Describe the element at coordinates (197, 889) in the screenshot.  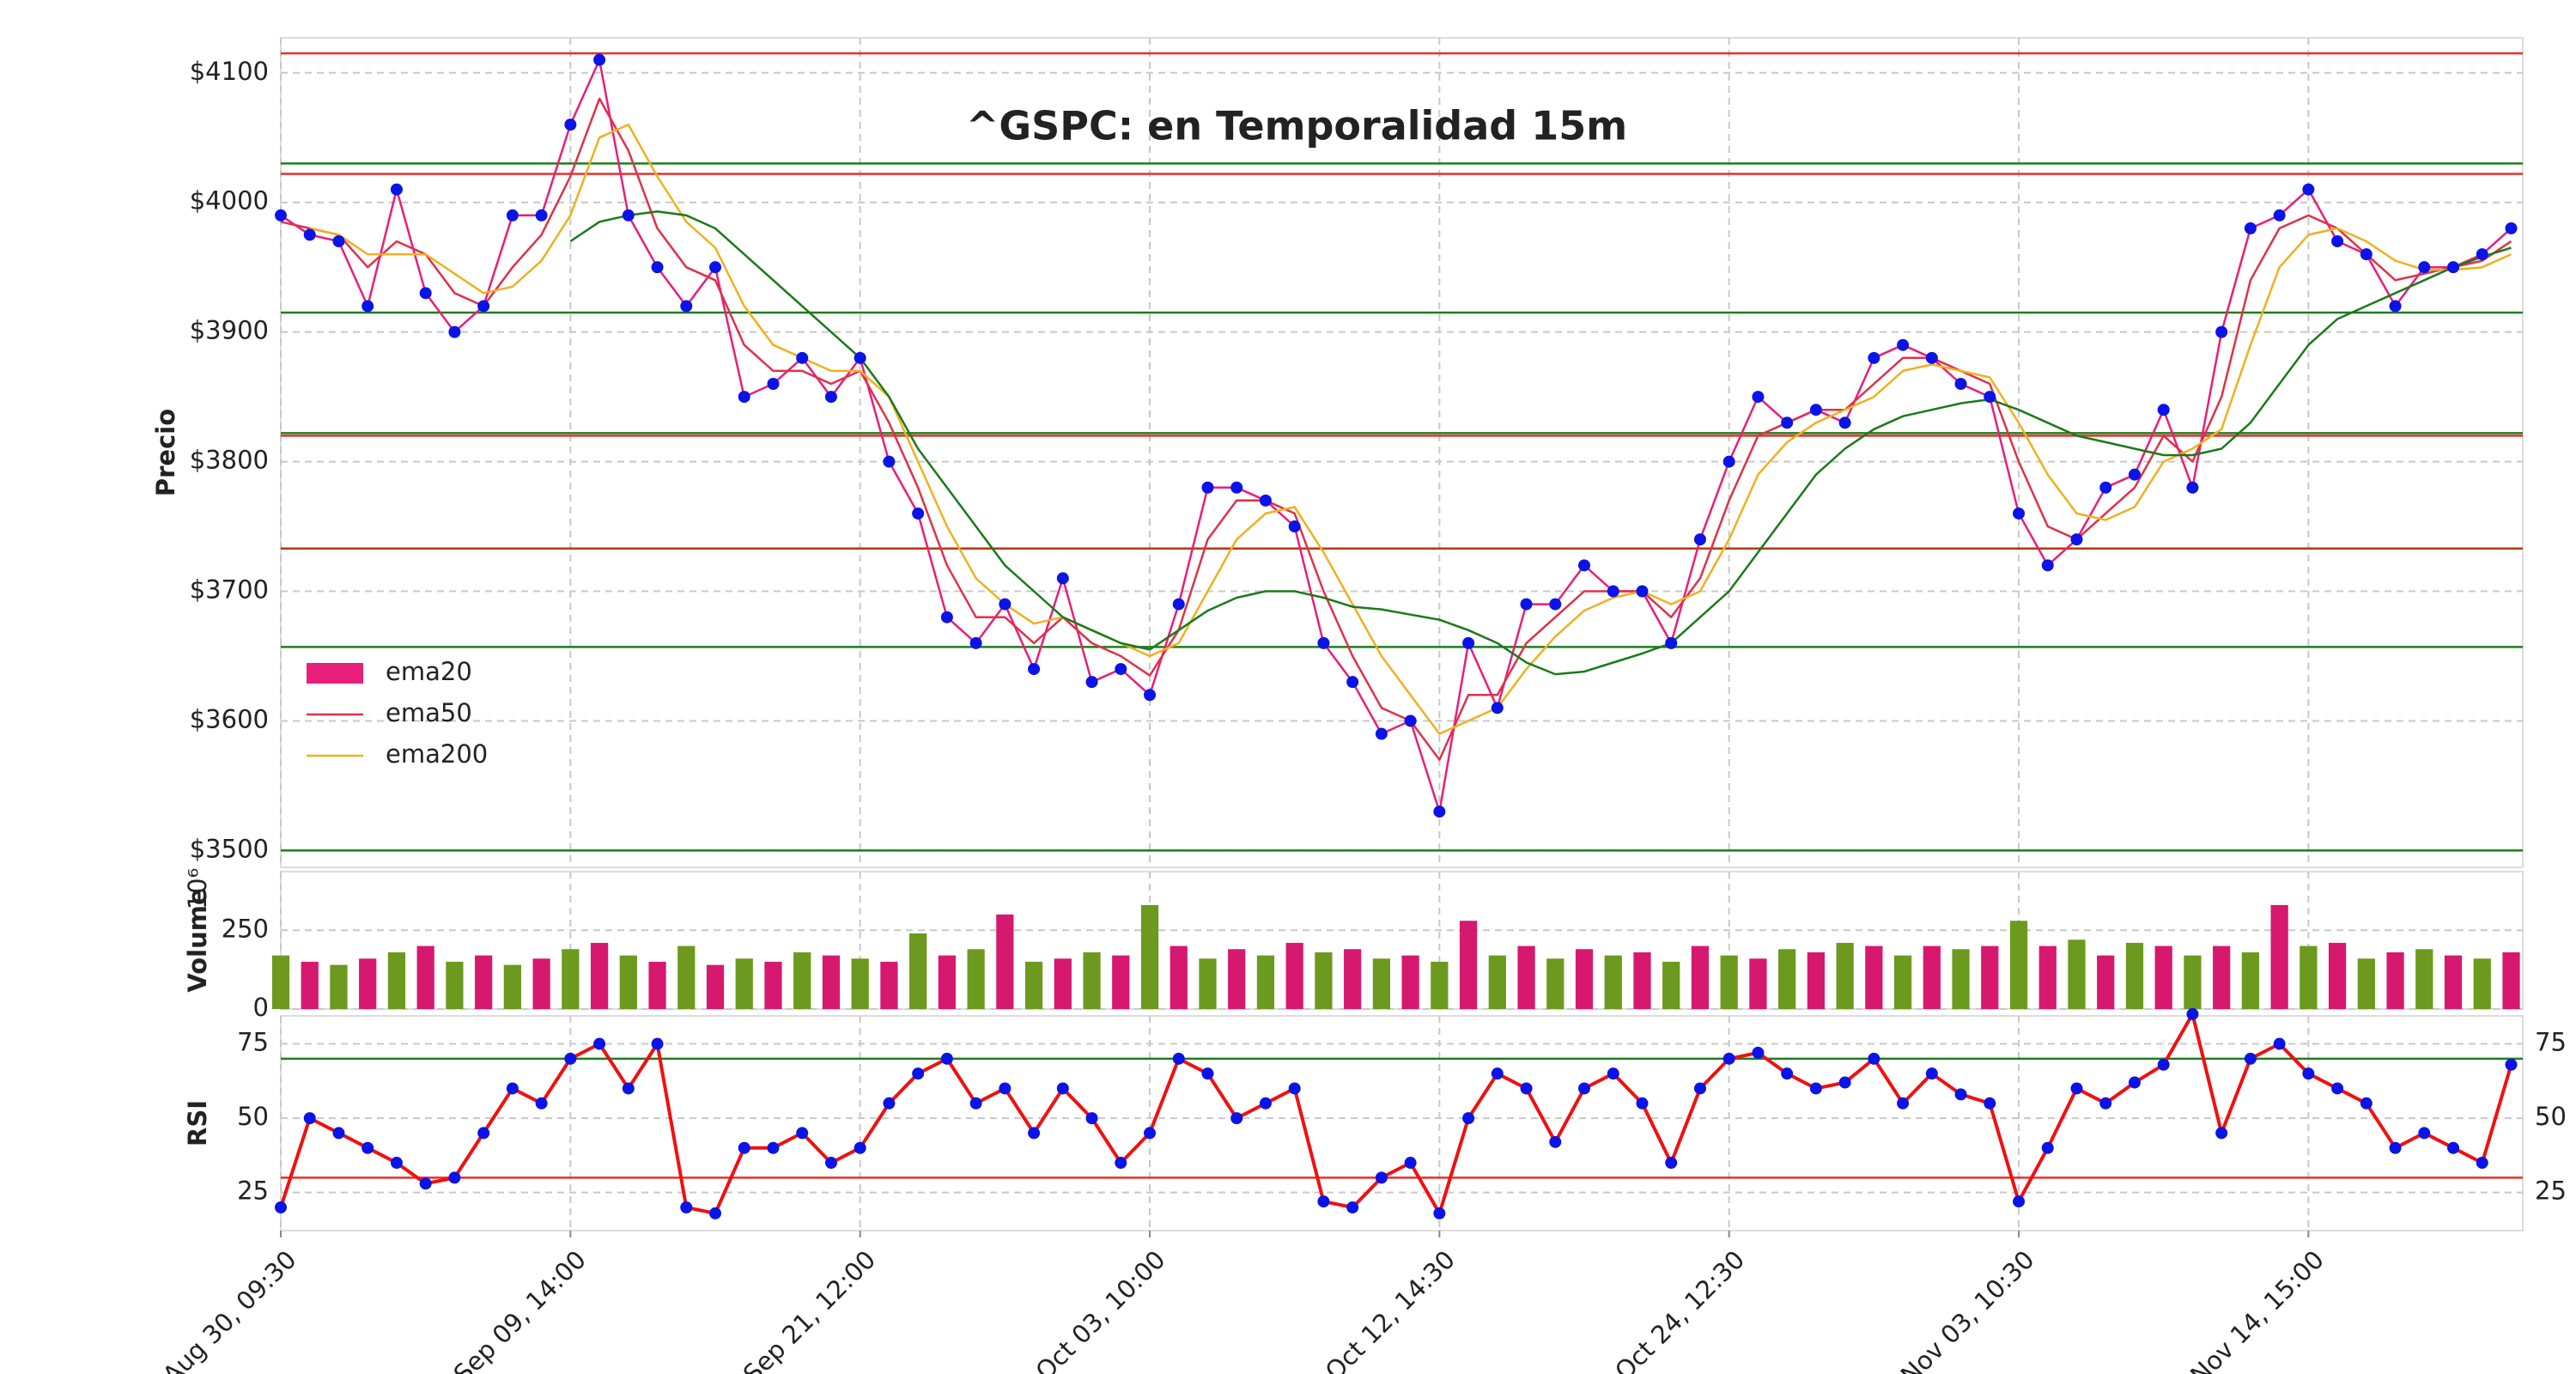
I see `offset-label: 10⁶` at that location.